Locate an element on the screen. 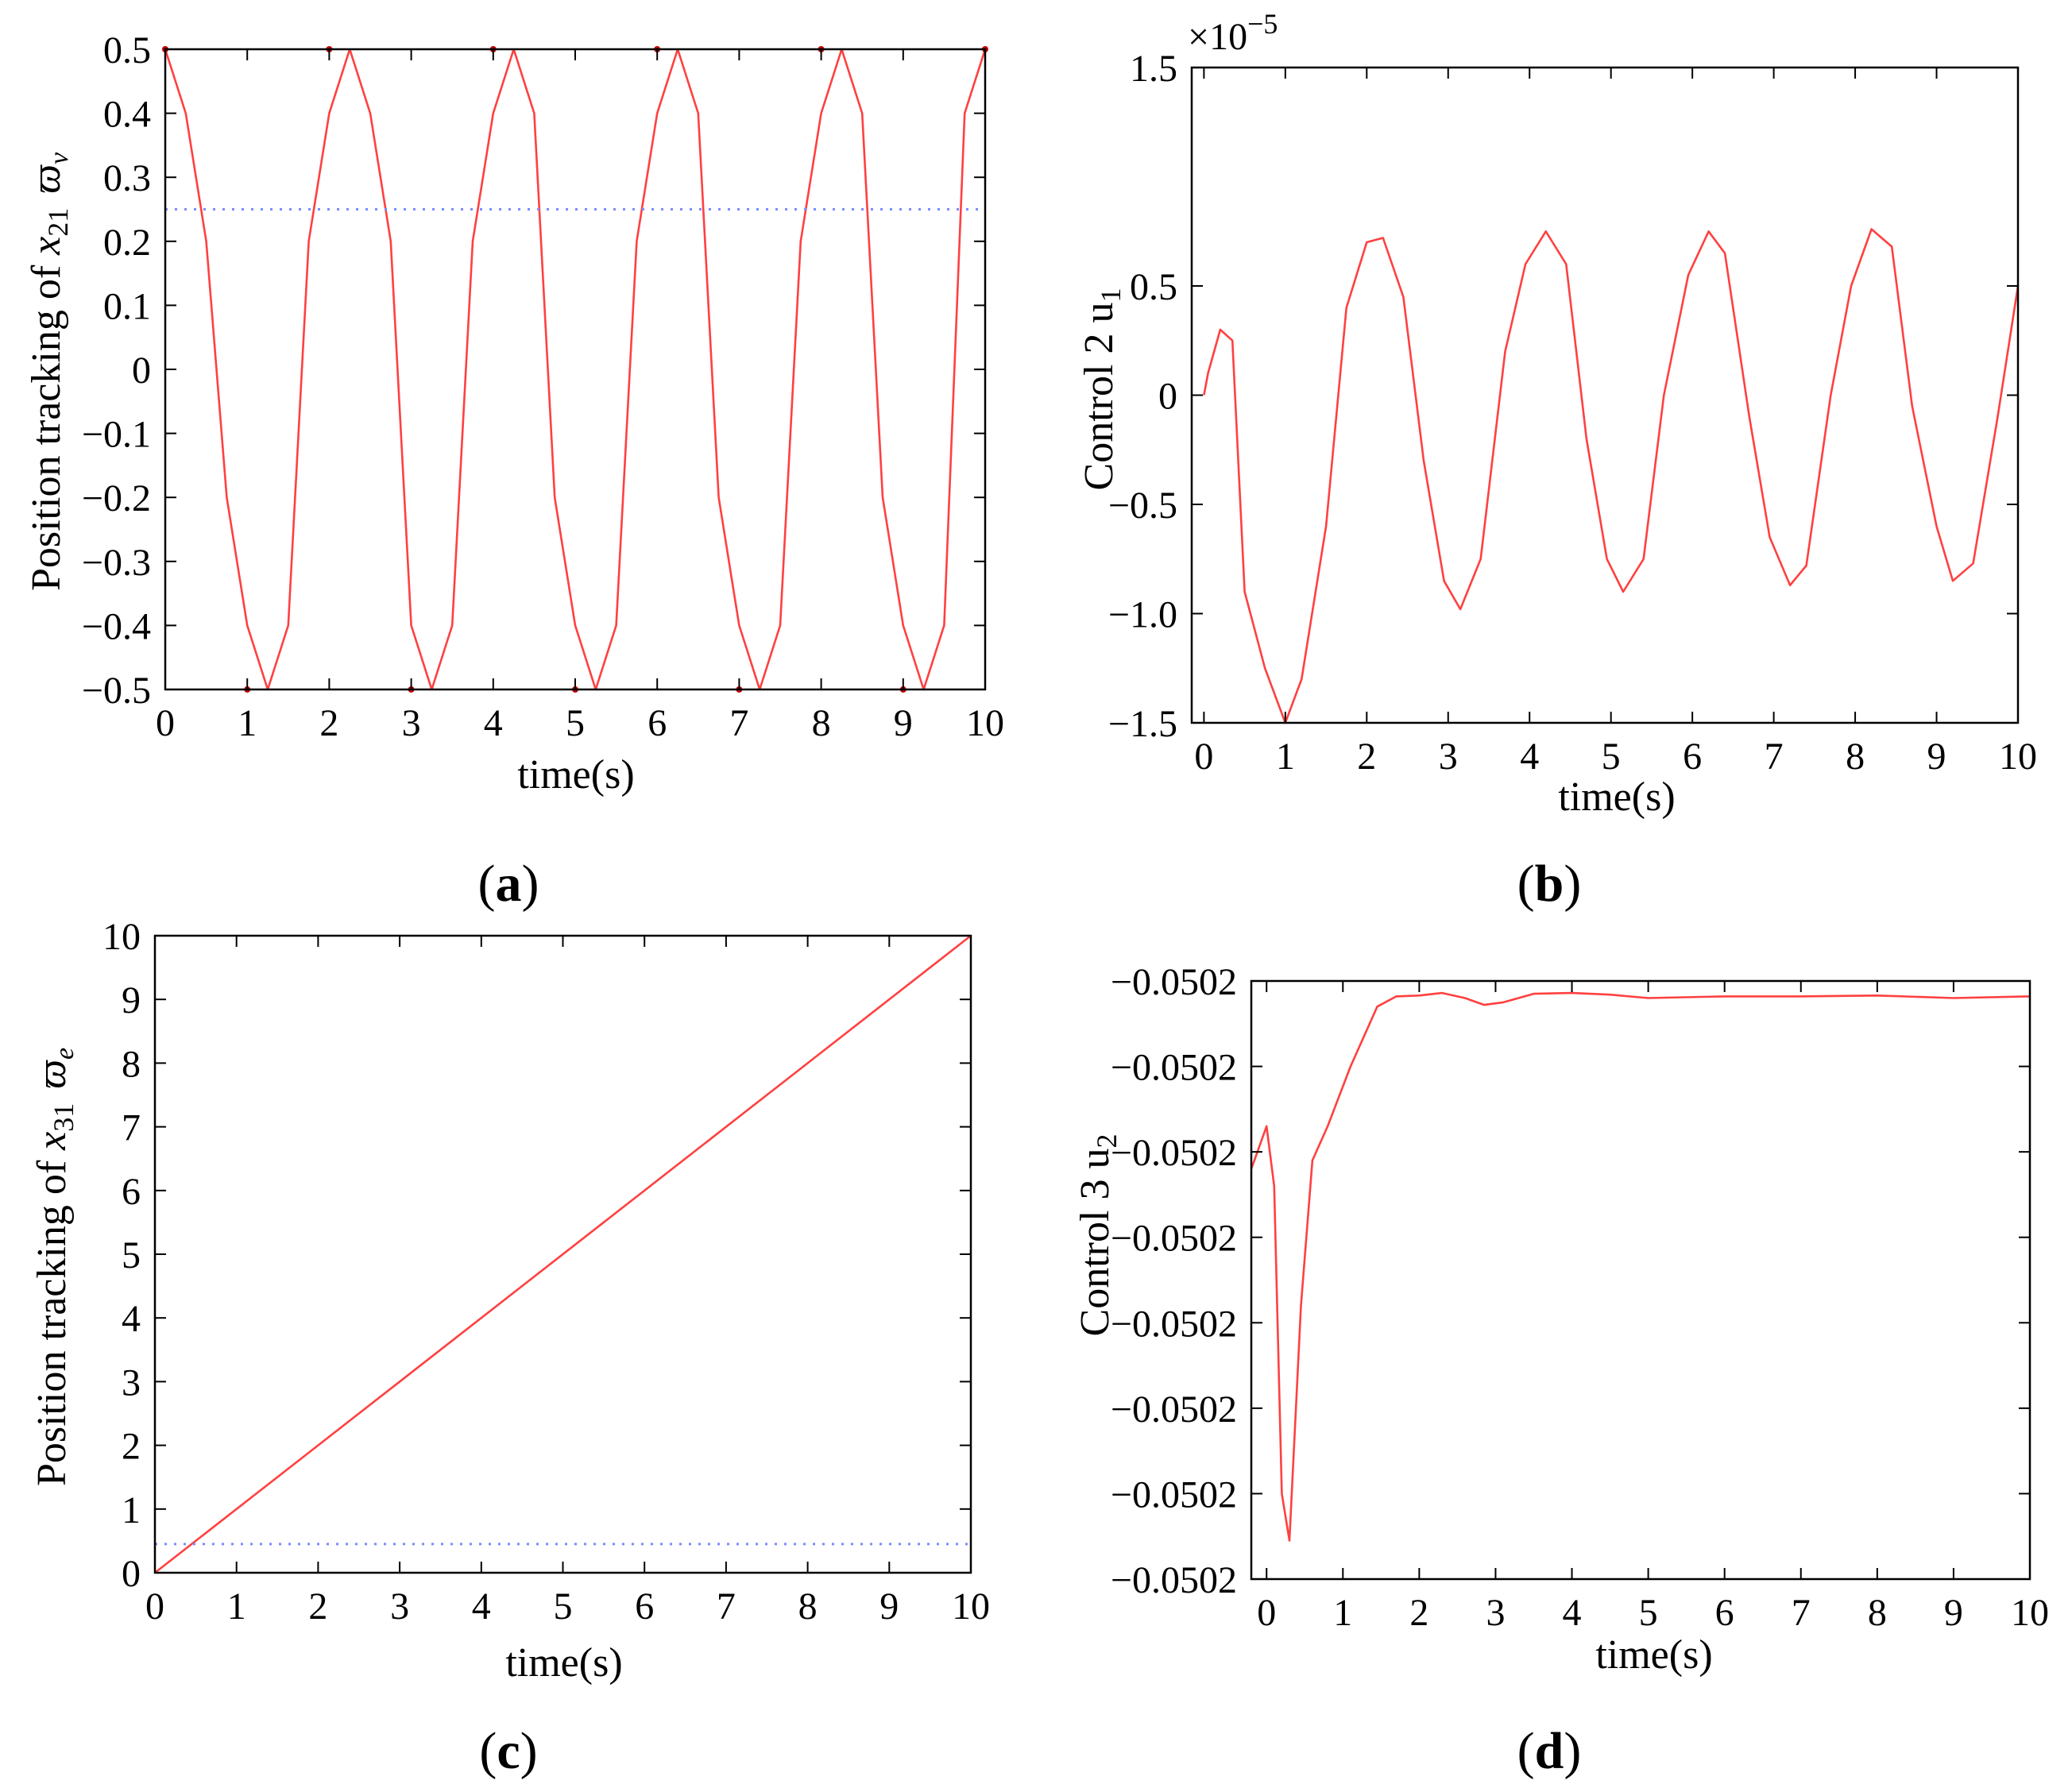 This screenshot has height=1788, width=2072. chart-b-ylabel: Control 2 u1 is located at coordinates (1102, 389).